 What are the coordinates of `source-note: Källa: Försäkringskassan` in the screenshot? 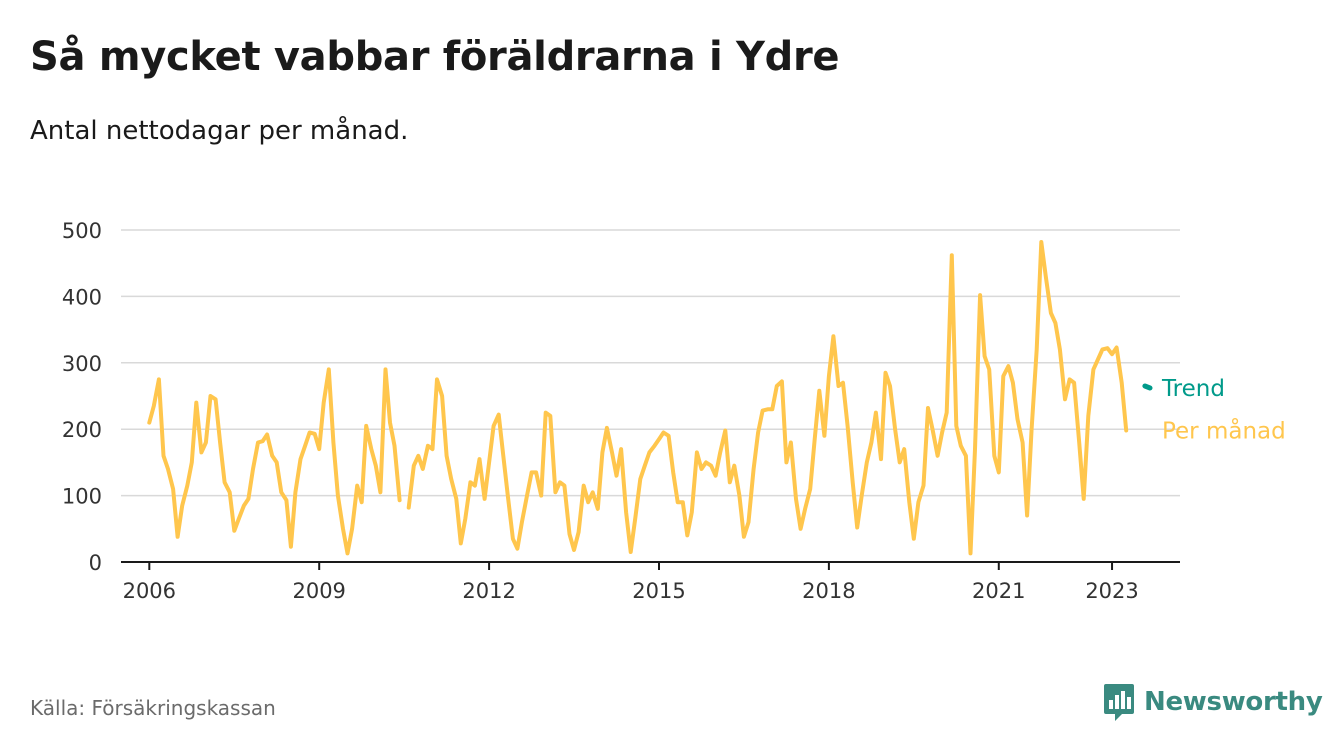 It's located at (153, 708).